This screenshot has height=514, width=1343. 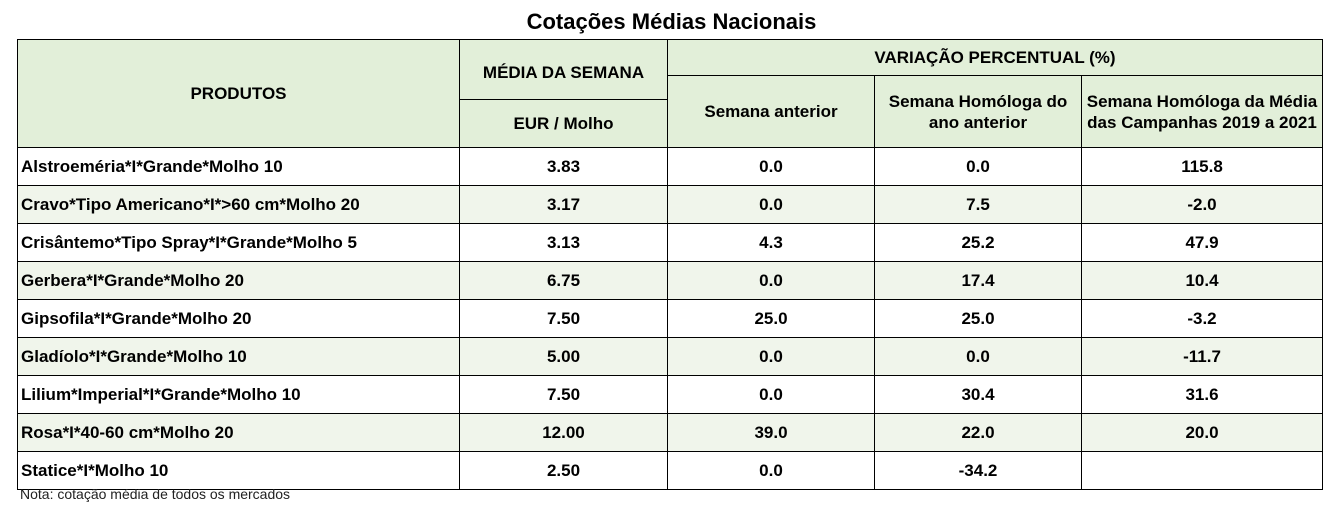 What do you see at coordinates (671, 21) in the screenshot?
I see `page-title: Cotações Médias Nacionais` at bounding box center [671, 21].